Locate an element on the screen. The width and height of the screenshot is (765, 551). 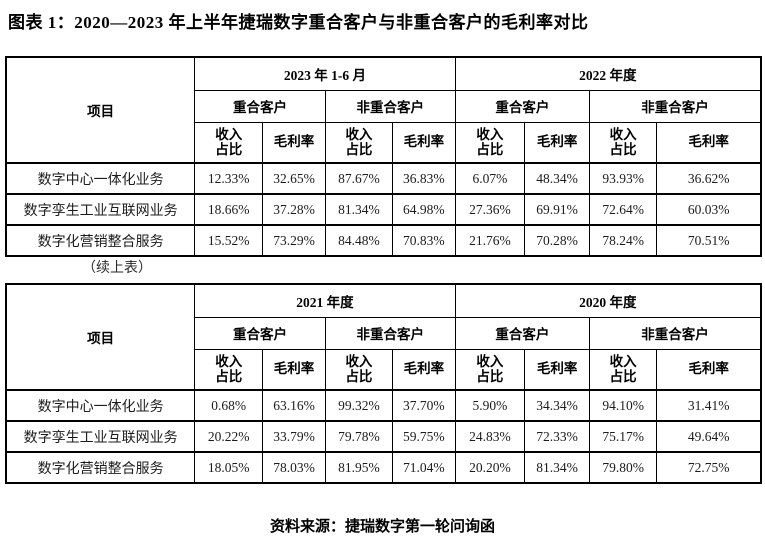
data-source-note: 资料来源：捷瑞数字第一轮问询函 is located at coordinates (382, 527).